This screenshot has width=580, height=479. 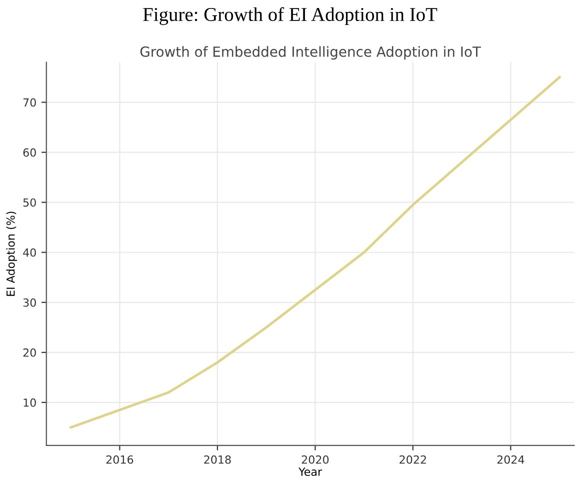 What do you see at coordinates (29, 302) in the screenshot?
I see `y-tick-label: 30` at bounding box center [29, 302].